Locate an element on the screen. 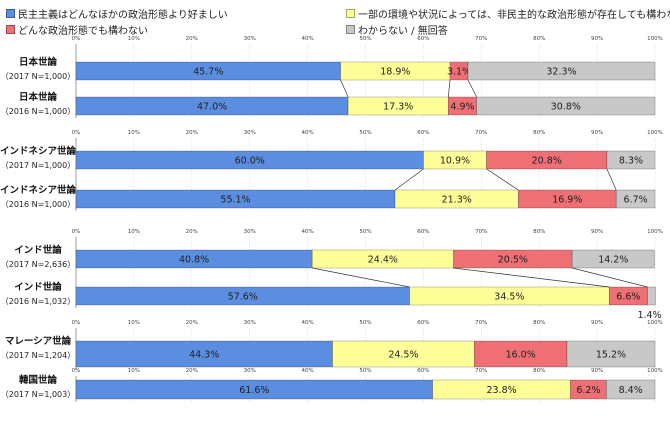 This screenshot has height=442, width=670. data-label: 8.4% is located at coordinates (631, 390).